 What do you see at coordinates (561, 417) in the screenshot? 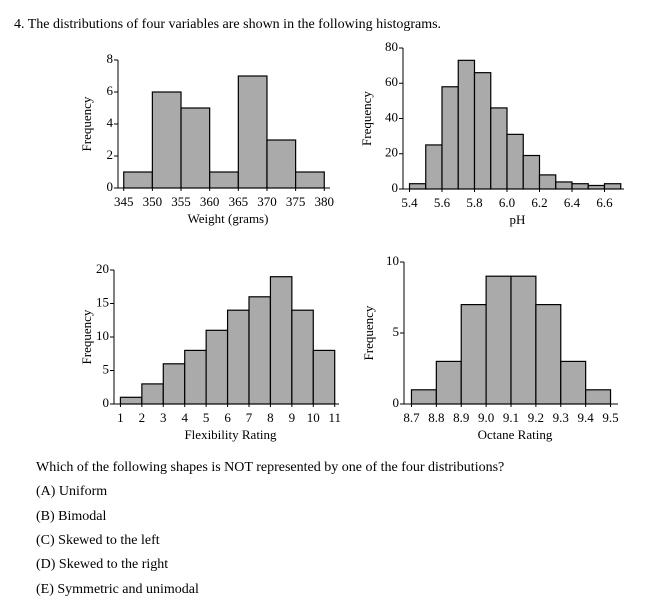
I see `x-tick-label: 9.3` at bounding box center [561, 417].